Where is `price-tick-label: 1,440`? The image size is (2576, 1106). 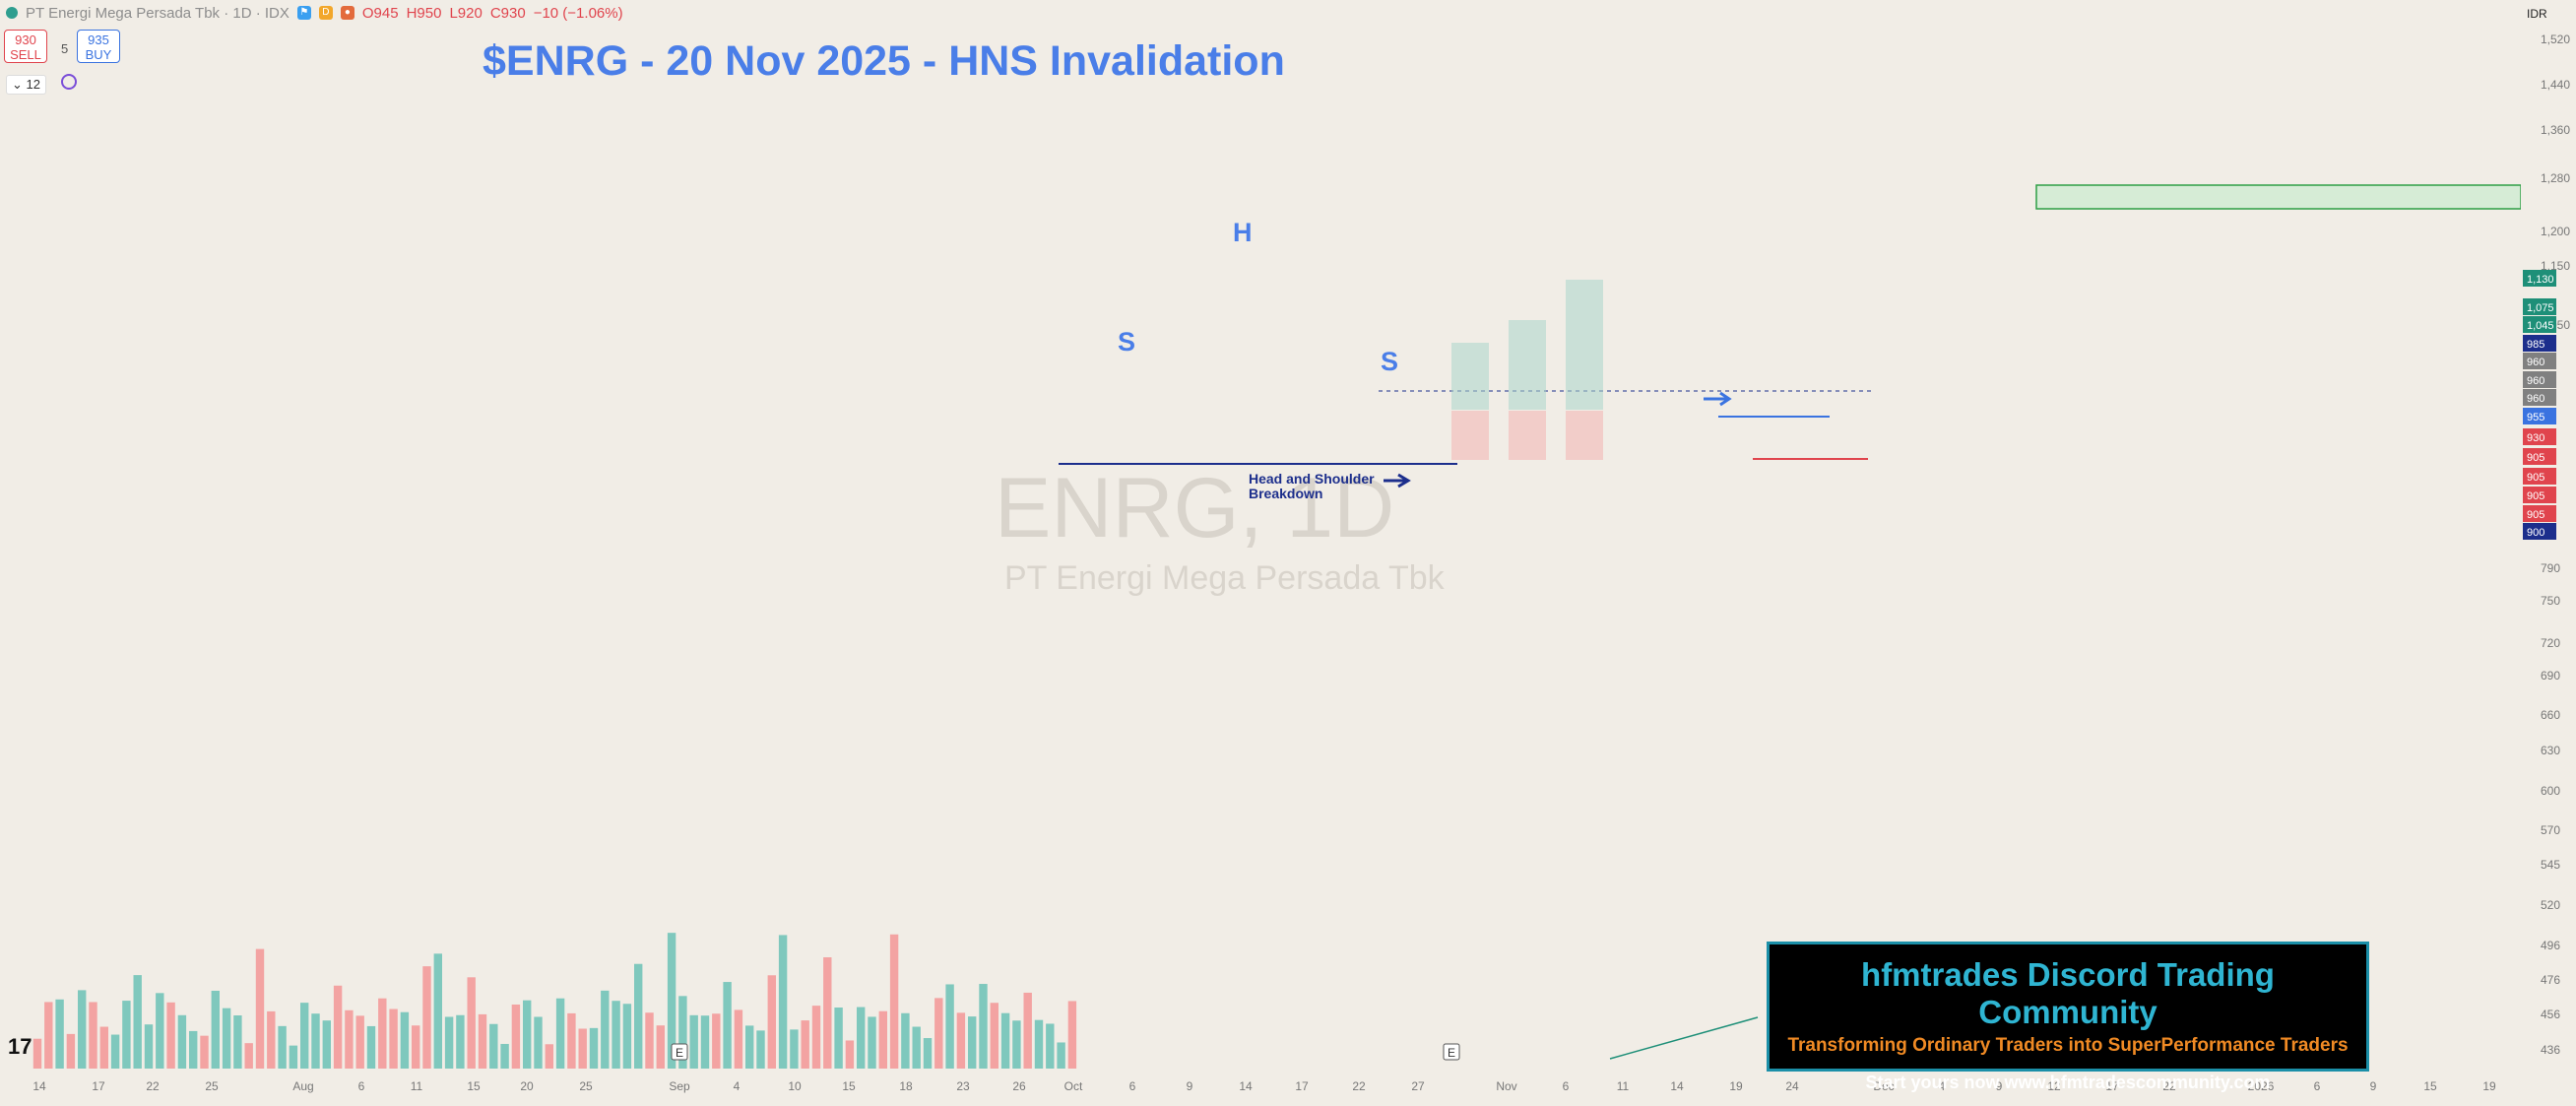
price-tick-label: 1,440 is located at coordinates (2555, 85).